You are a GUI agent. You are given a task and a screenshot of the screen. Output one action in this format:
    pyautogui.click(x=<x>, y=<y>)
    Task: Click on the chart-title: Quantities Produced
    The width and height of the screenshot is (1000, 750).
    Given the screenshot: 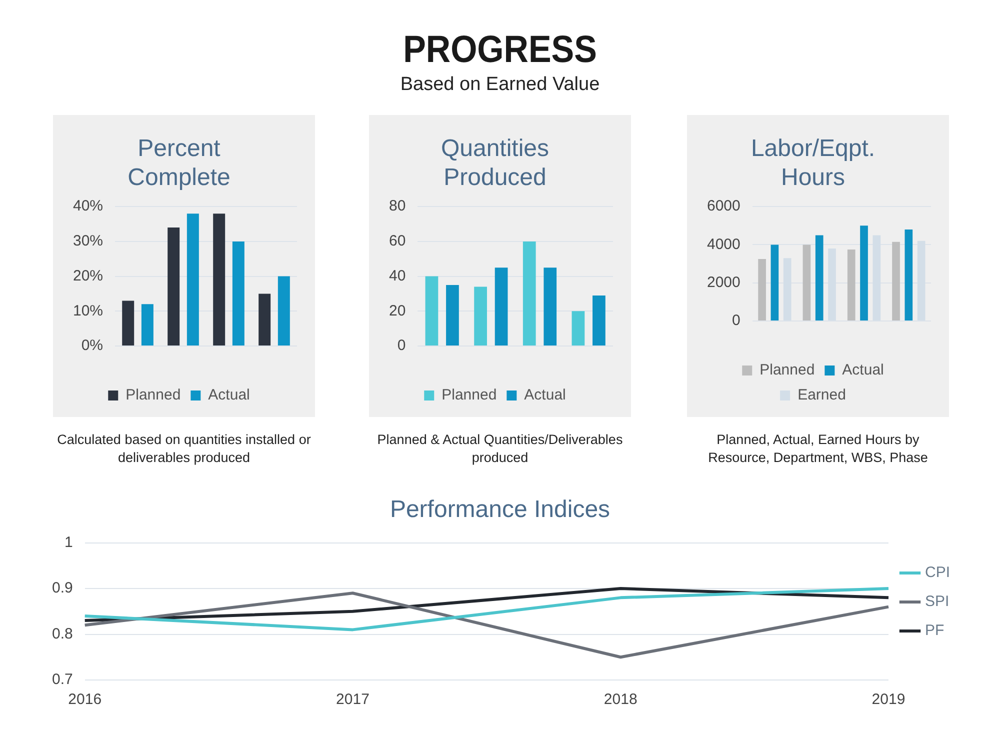 What is the action you would take?
    pyautogui.click(x=495, y=163)
    